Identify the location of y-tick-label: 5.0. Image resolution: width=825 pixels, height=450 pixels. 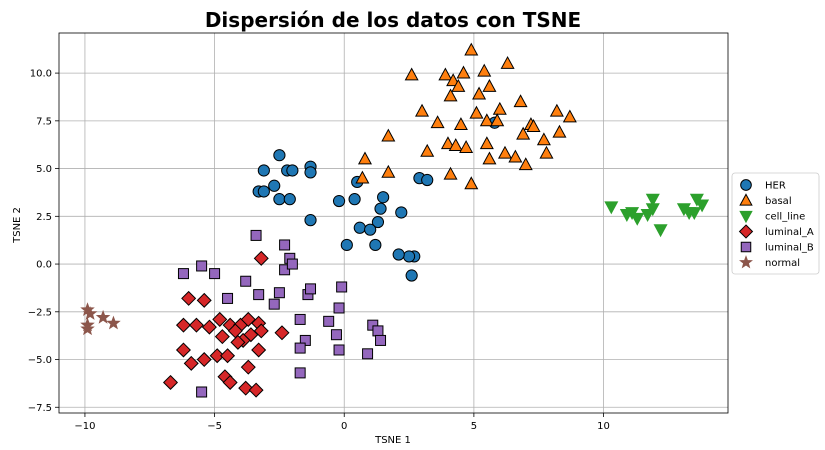
(44, 169).